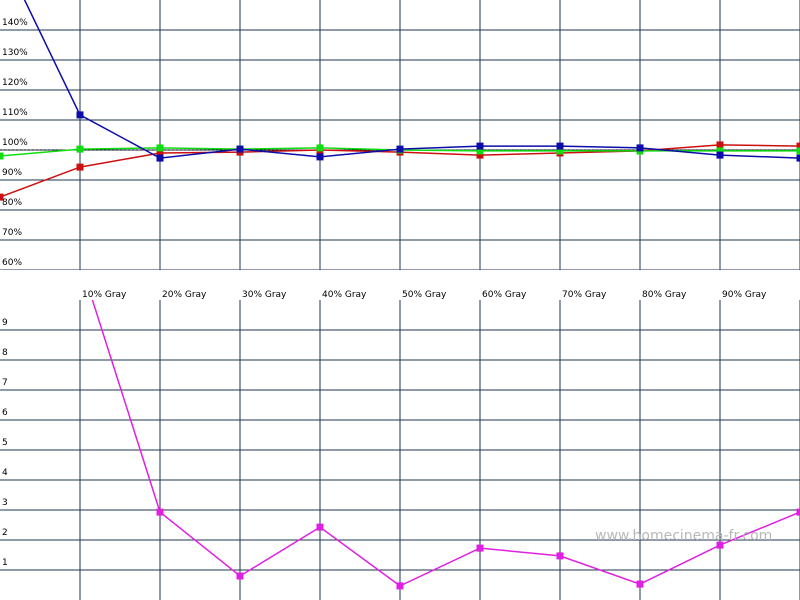  What do you see at coordinates (15, 83) in the screenshot?
I see `y-tick-label: 120%` at bounding box center [15, 83].